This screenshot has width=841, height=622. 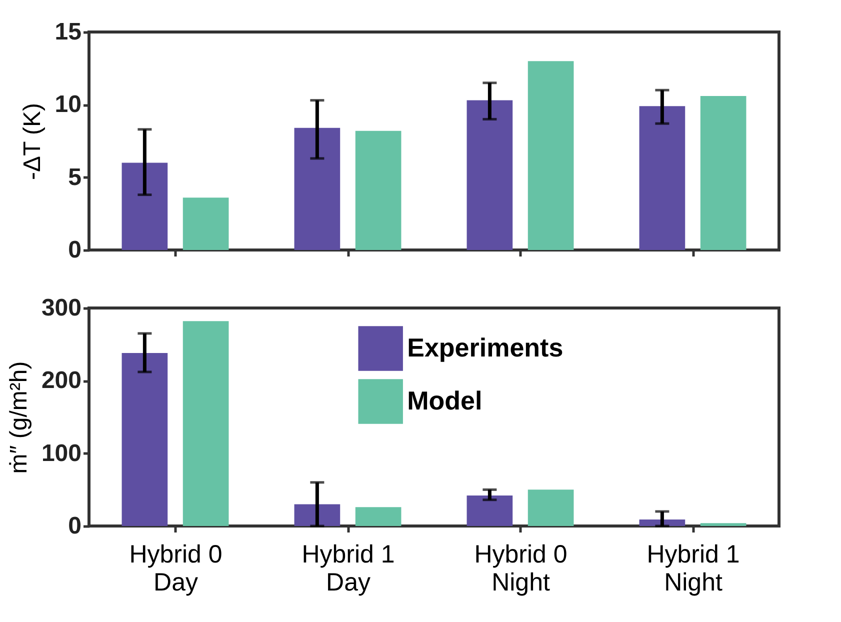 I want to click on y-axis-title: ṁ″ (g/m²h), so click(x=18, y=417).